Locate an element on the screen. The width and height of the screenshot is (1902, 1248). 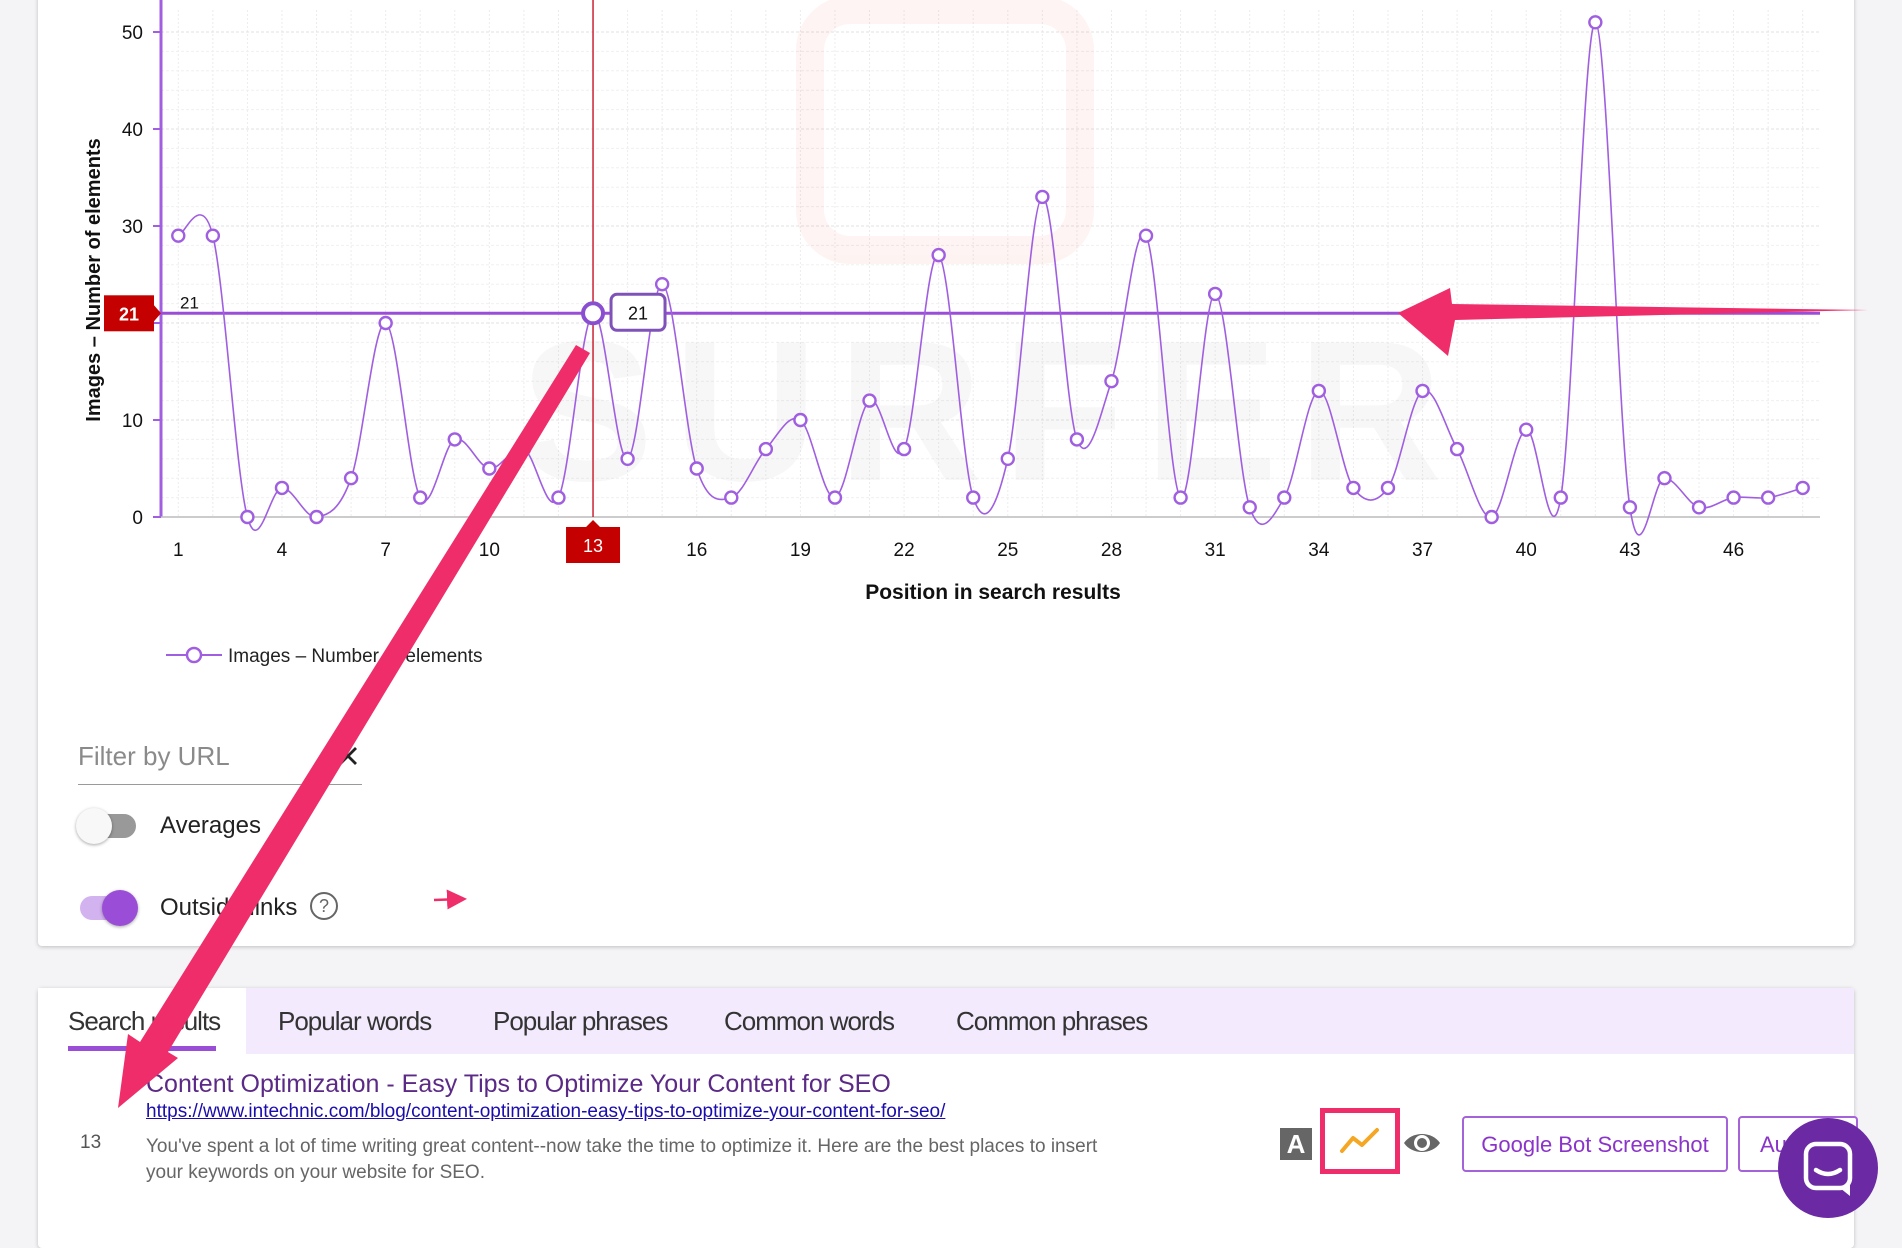
help-circle-icon: ? is located at coordinates (324, 906).